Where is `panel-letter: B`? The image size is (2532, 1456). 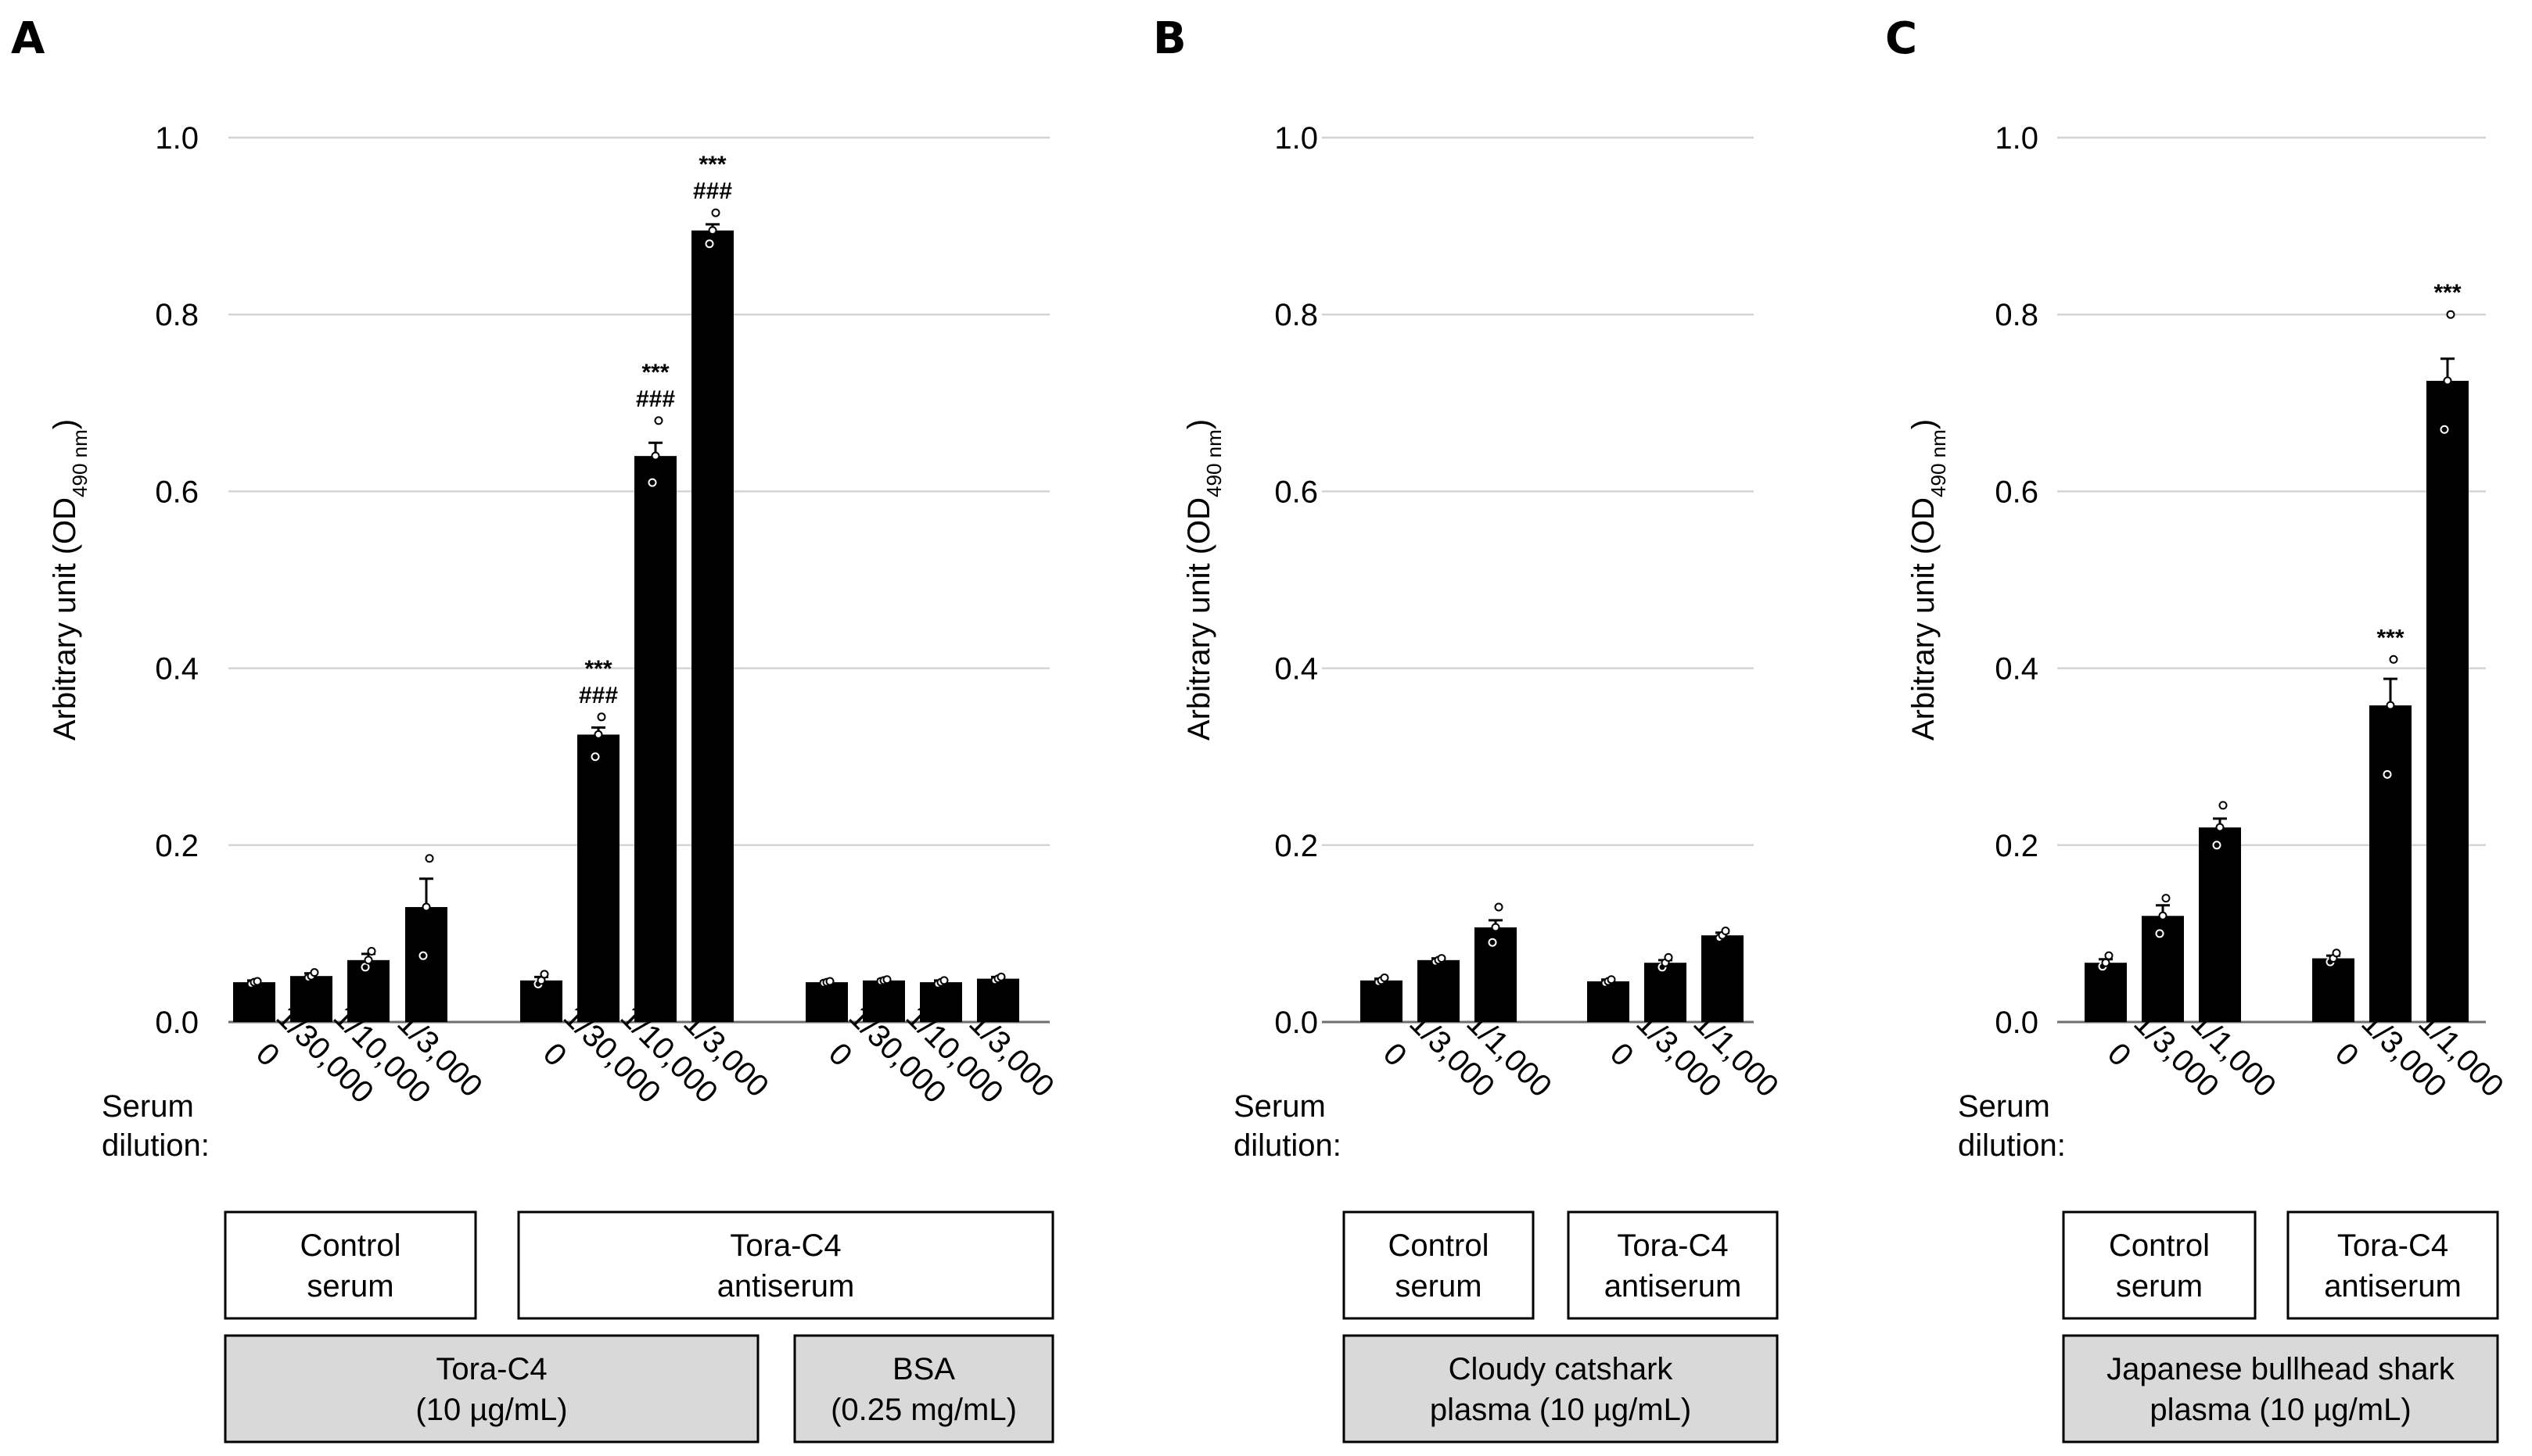
panel-letter: B is located at coordinates (1170, 38).